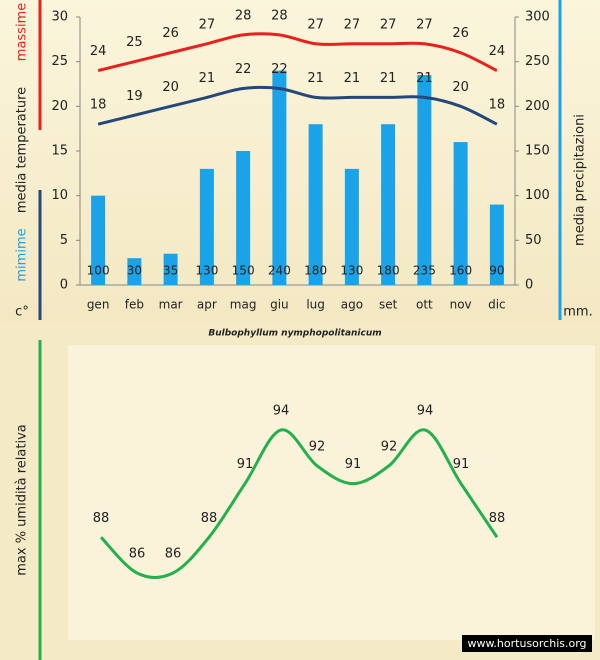 The height and width of the screenshot is (660, 600). Describe the element at coordinates (388, 305) in the screenshot. I see `x-tick-label: set` at that location.